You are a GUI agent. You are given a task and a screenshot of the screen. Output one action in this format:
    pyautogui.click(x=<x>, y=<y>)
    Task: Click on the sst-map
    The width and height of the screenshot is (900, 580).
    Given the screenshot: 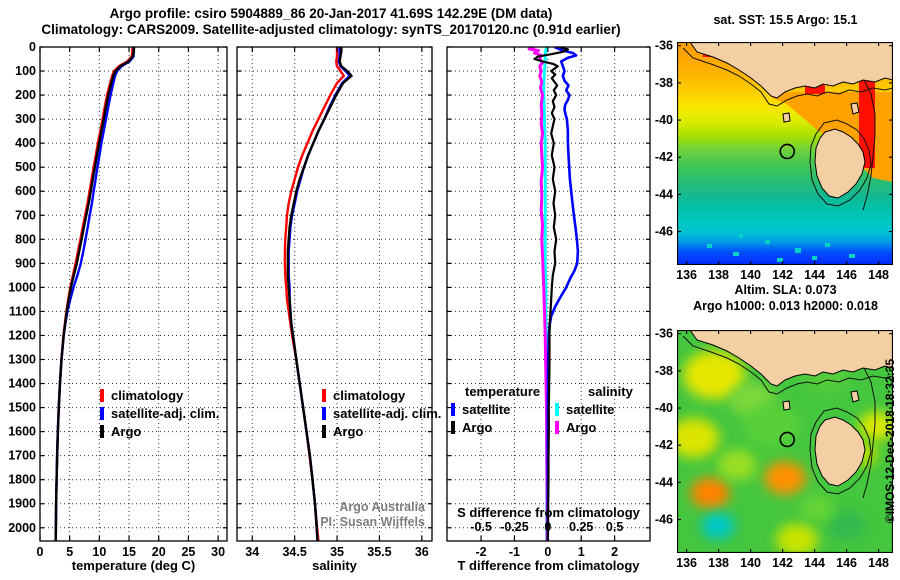 What is the action you would take?
    pyautogui.click(x=785, y=153)
    